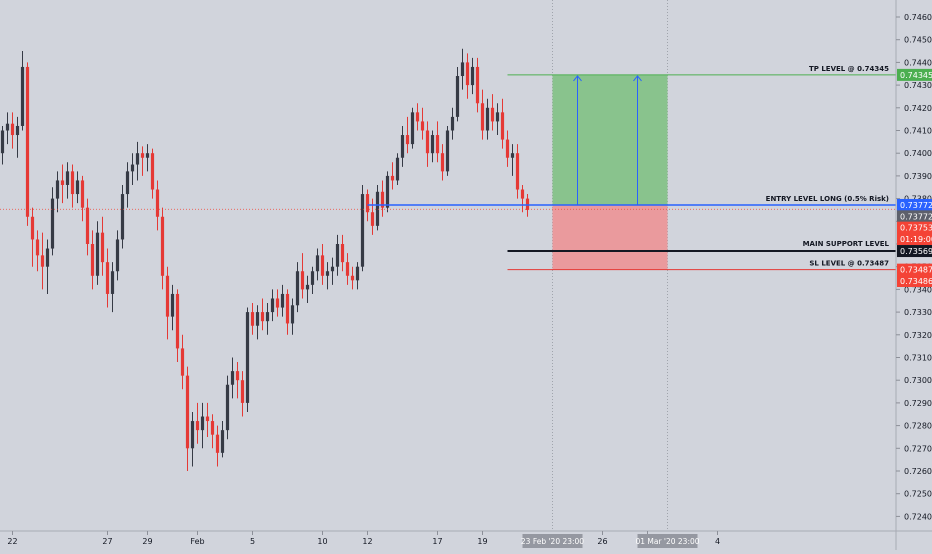 The height and width of the screenshot is (554, 932). What do you see at coordinates (363, 538) in the screenshot?
I see `time-axis: 222729Feb51012171926284` at bounding box center [363, 538].